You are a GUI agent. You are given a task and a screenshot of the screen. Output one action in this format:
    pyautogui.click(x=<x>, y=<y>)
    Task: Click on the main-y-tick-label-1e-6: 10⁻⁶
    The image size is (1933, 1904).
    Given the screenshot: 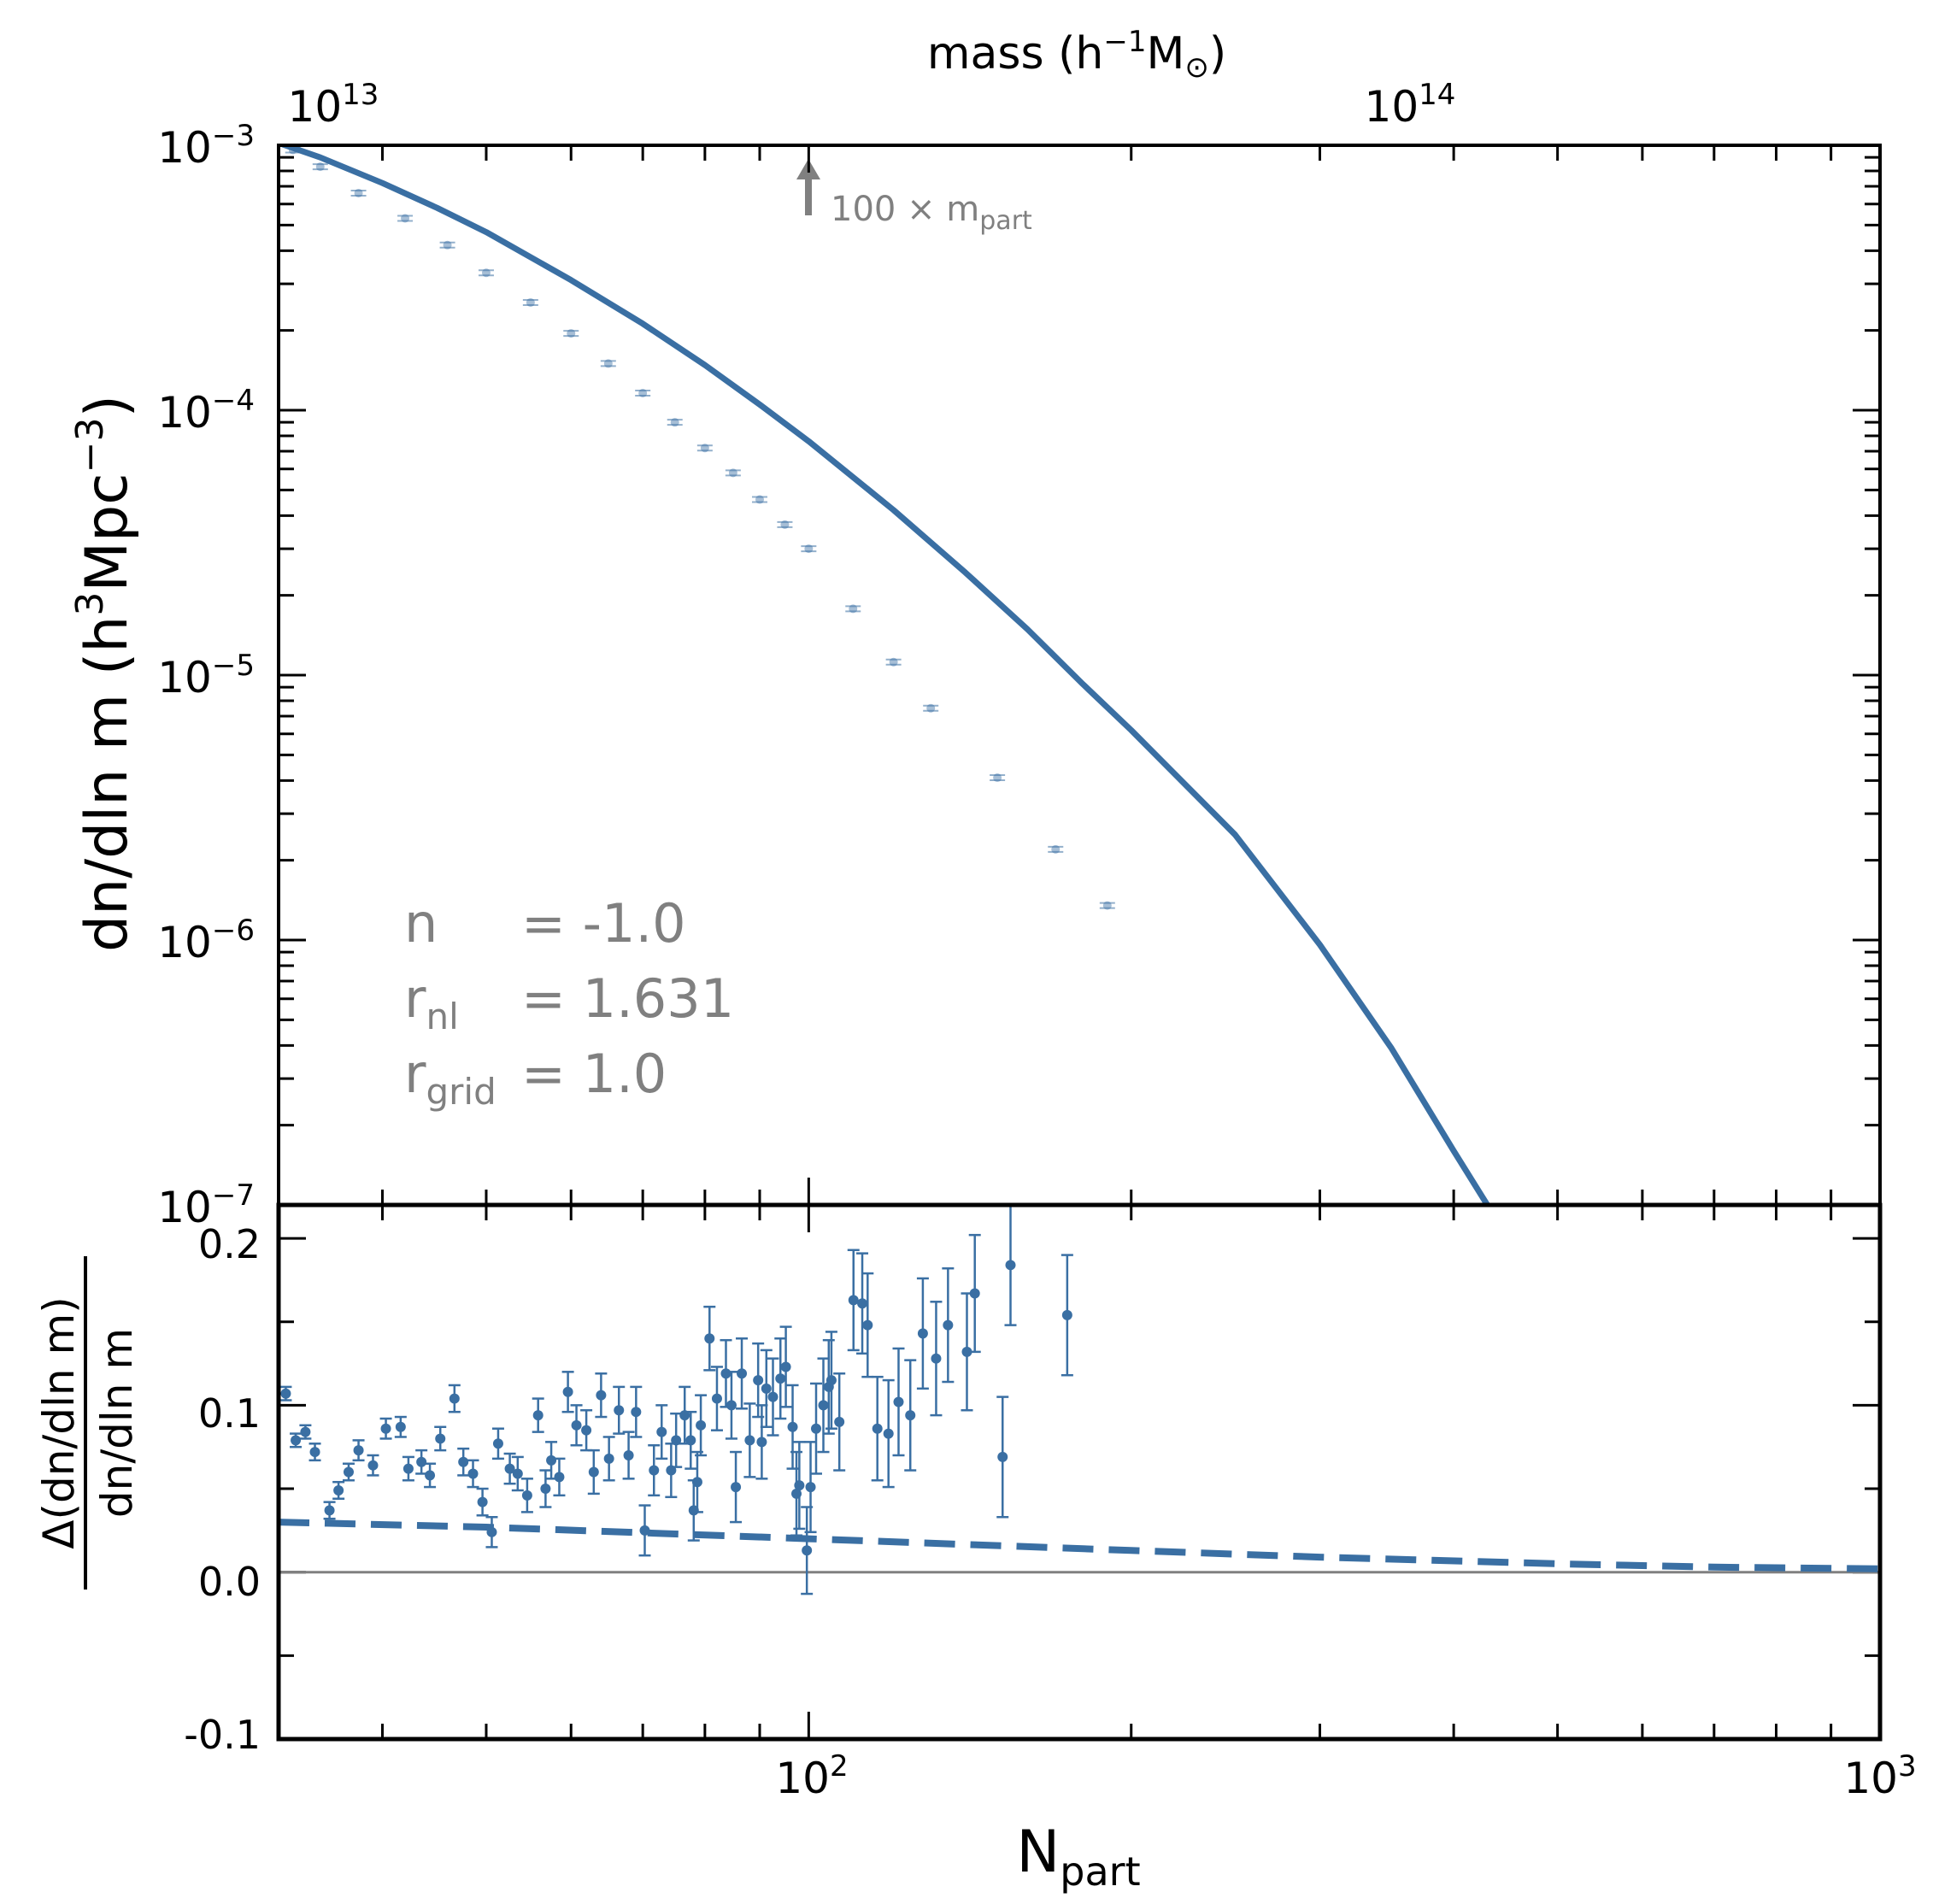 What is the action you would take?
    pyautogui.click(x=206, y=941)
    